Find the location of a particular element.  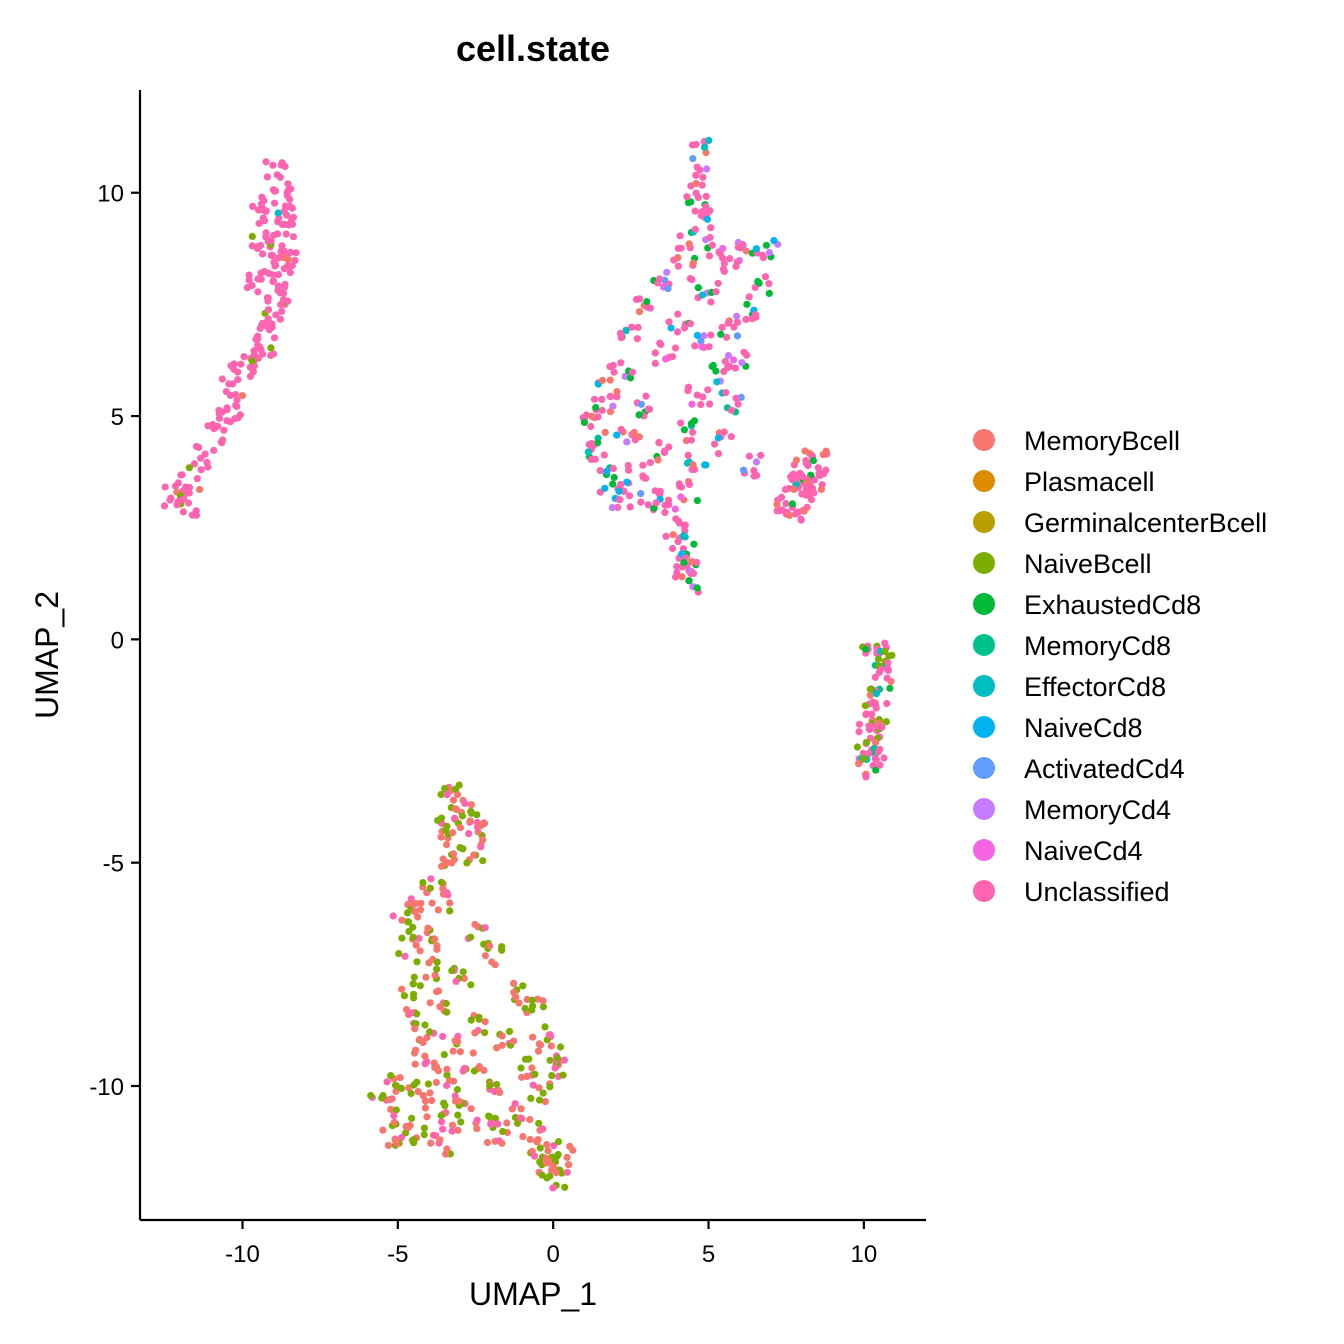

y-tick-label: 0 is located at coordinates (117, 640).